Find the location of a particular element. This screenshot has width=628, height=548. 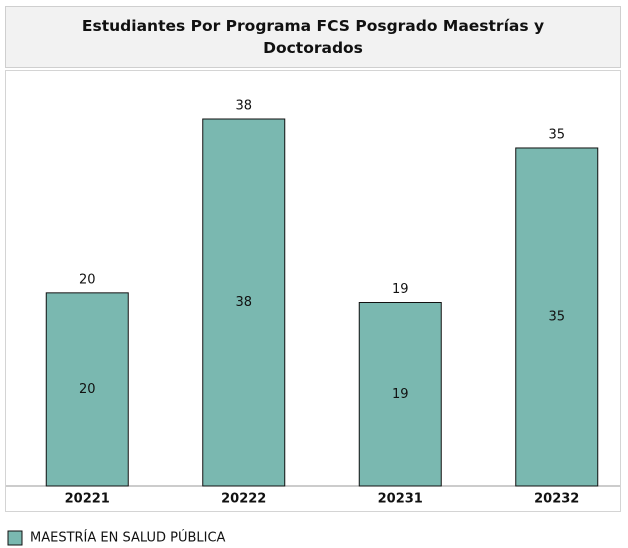

legend-label: MAESTRÍA EN SALUD PÚBLICA is located at coordinates (128, 538).